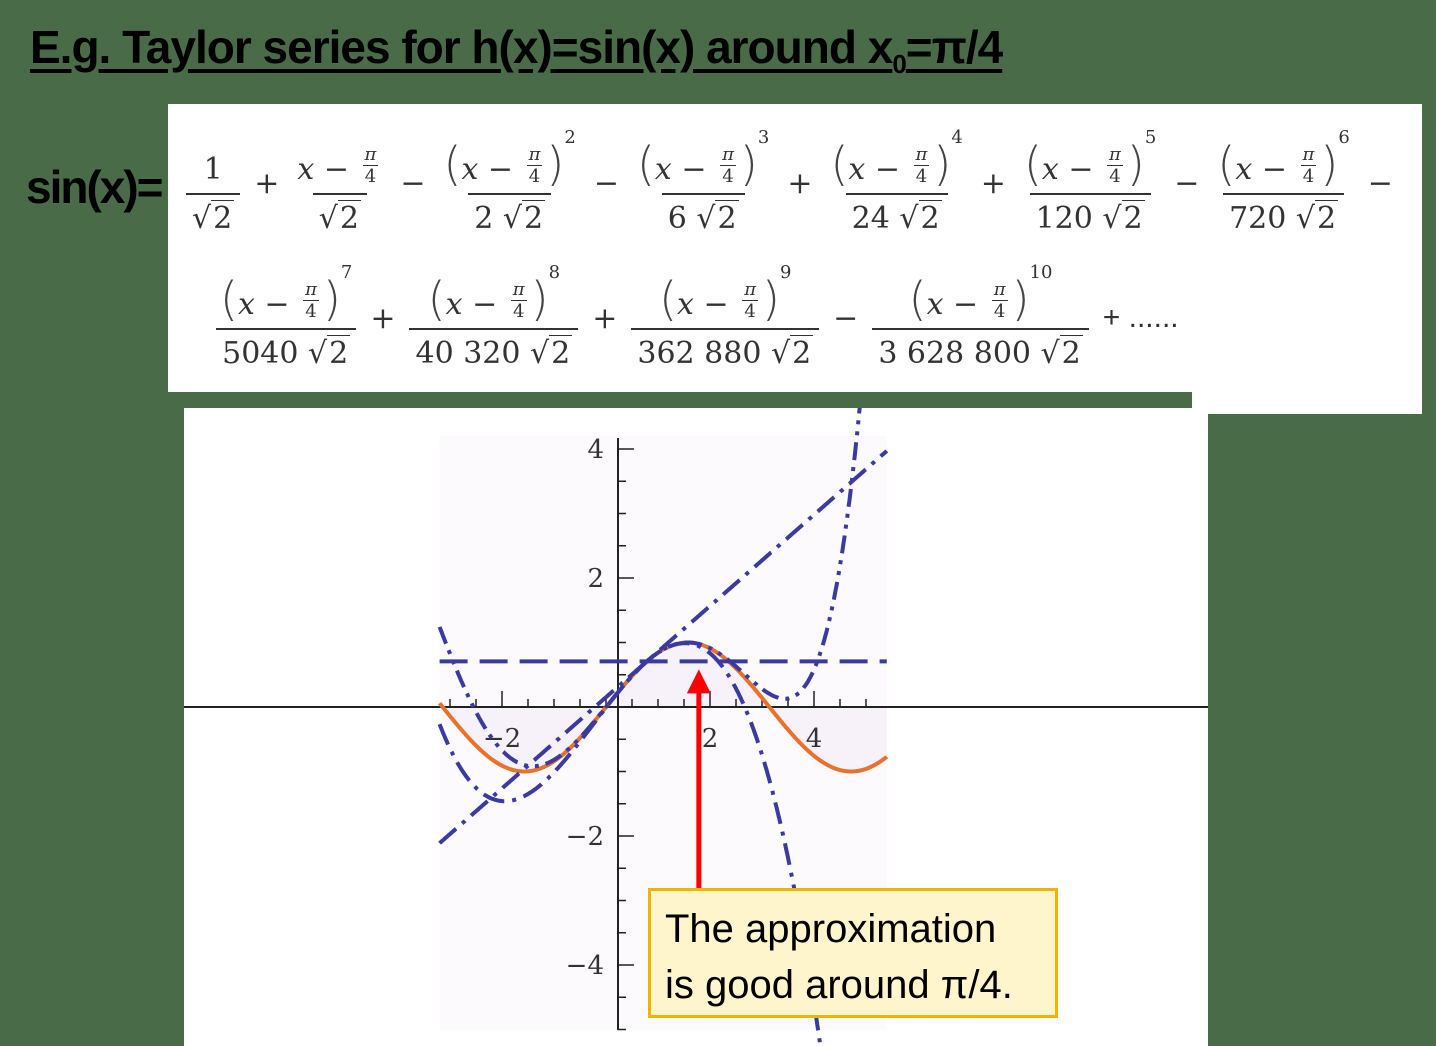 The image size is (1436, 1046). What do you see at coordinates (831, 929) in the screenshot?
I see `callout-line-1: The approximation` at bounding box center [831, 929].